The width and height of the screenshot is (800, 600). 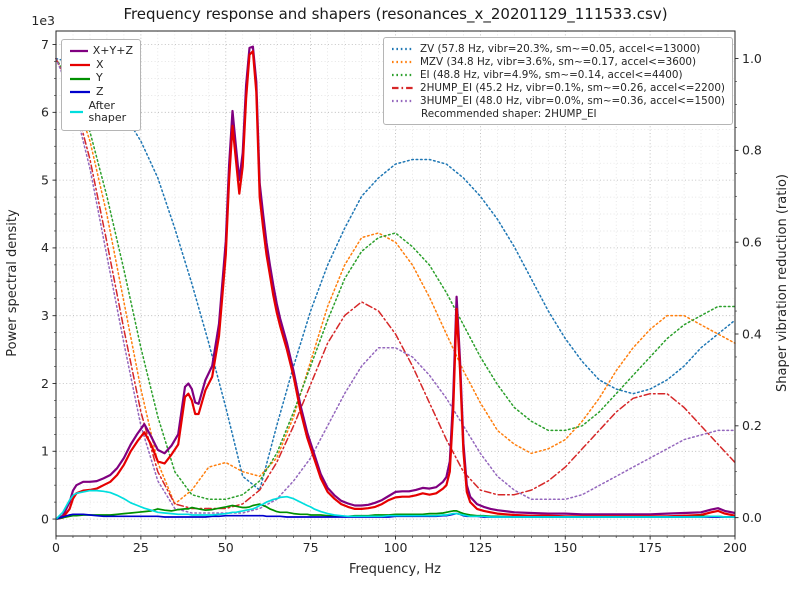 What do you see at coordinates (752, 150) in the screenshot?
I see `y-right-tick-label: 0.8` at bounding box center [752, 150].